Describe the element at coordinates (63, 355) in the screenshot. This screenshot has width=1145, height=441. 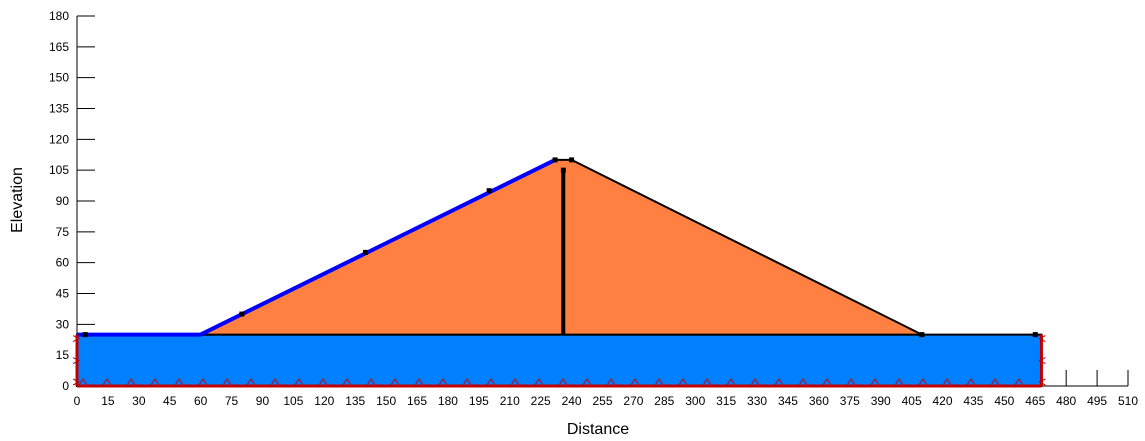
I see `y-tick-label: 15` at that location.